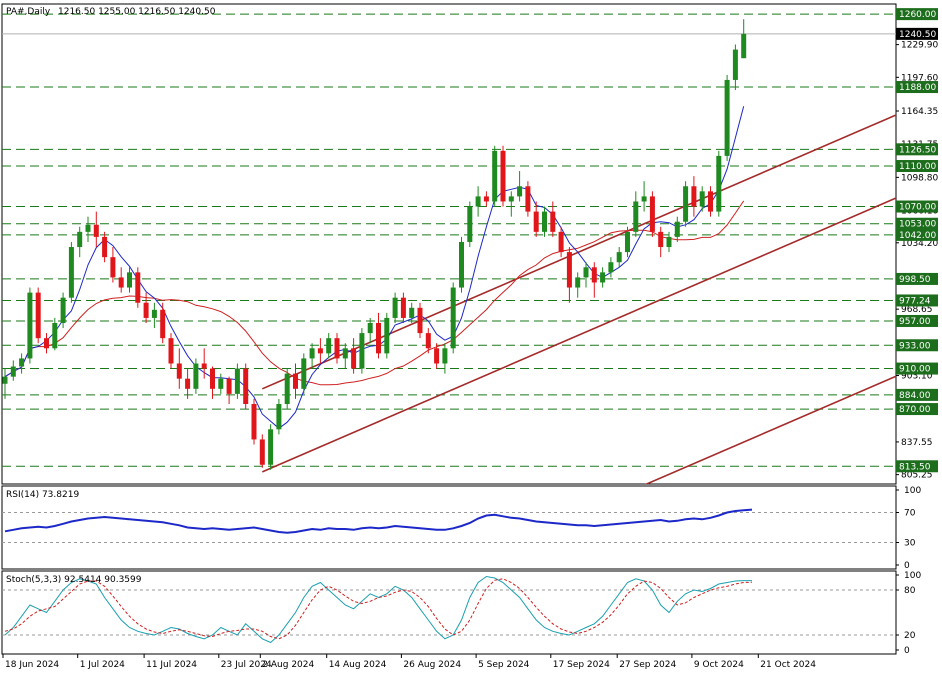  Describe the element at coordinates (171, 665) in the screenshot. I see `date-tick-label: 11 Jul 2024` at that location.